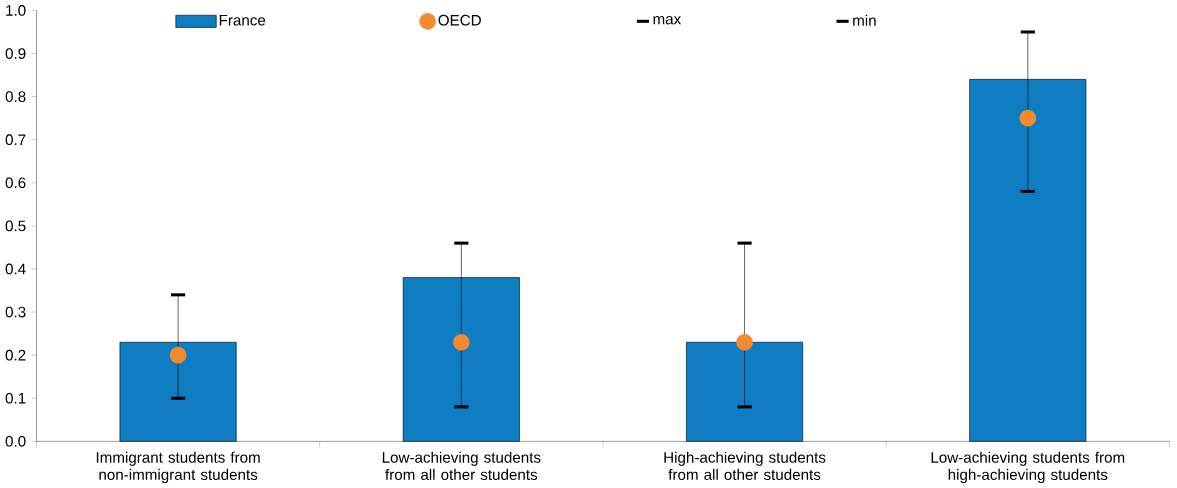  I want to click on annotation: max, so click(667, 20).